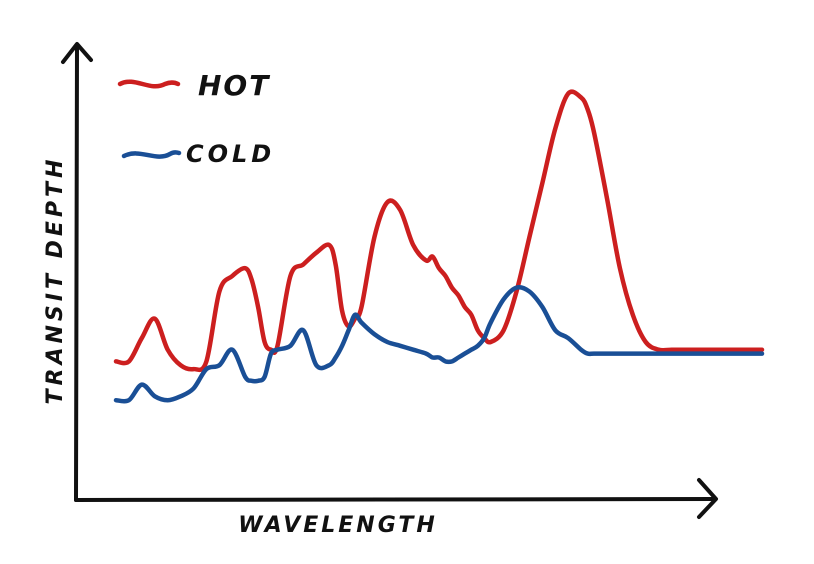 Image resolution: width=814 pixels, height=564 pixels. Describe the element at coordinates (707, 498) in the screenshot. I see `x-axis-arrow-head` at that location.